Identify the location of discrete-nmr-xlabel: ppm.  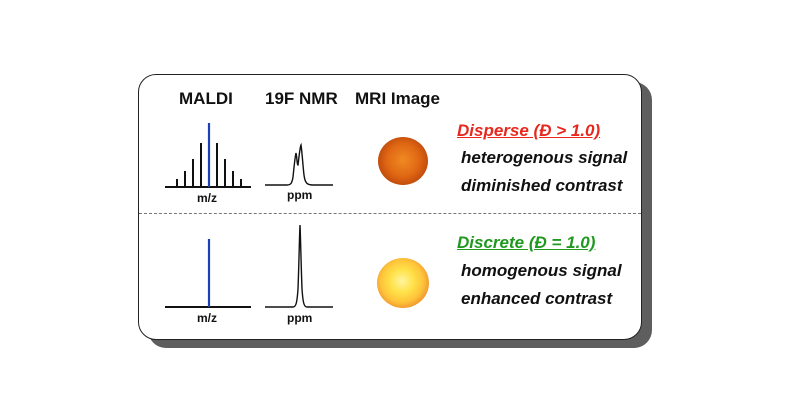
(300, 318).